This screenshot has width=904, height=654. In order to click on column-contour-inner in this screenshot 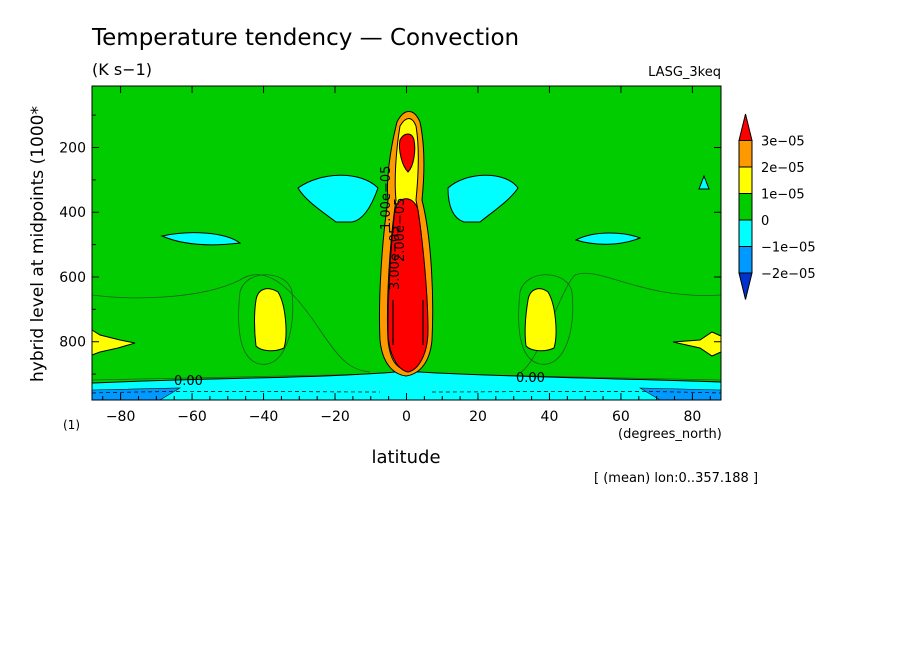, I will do `click(408, 322)`.